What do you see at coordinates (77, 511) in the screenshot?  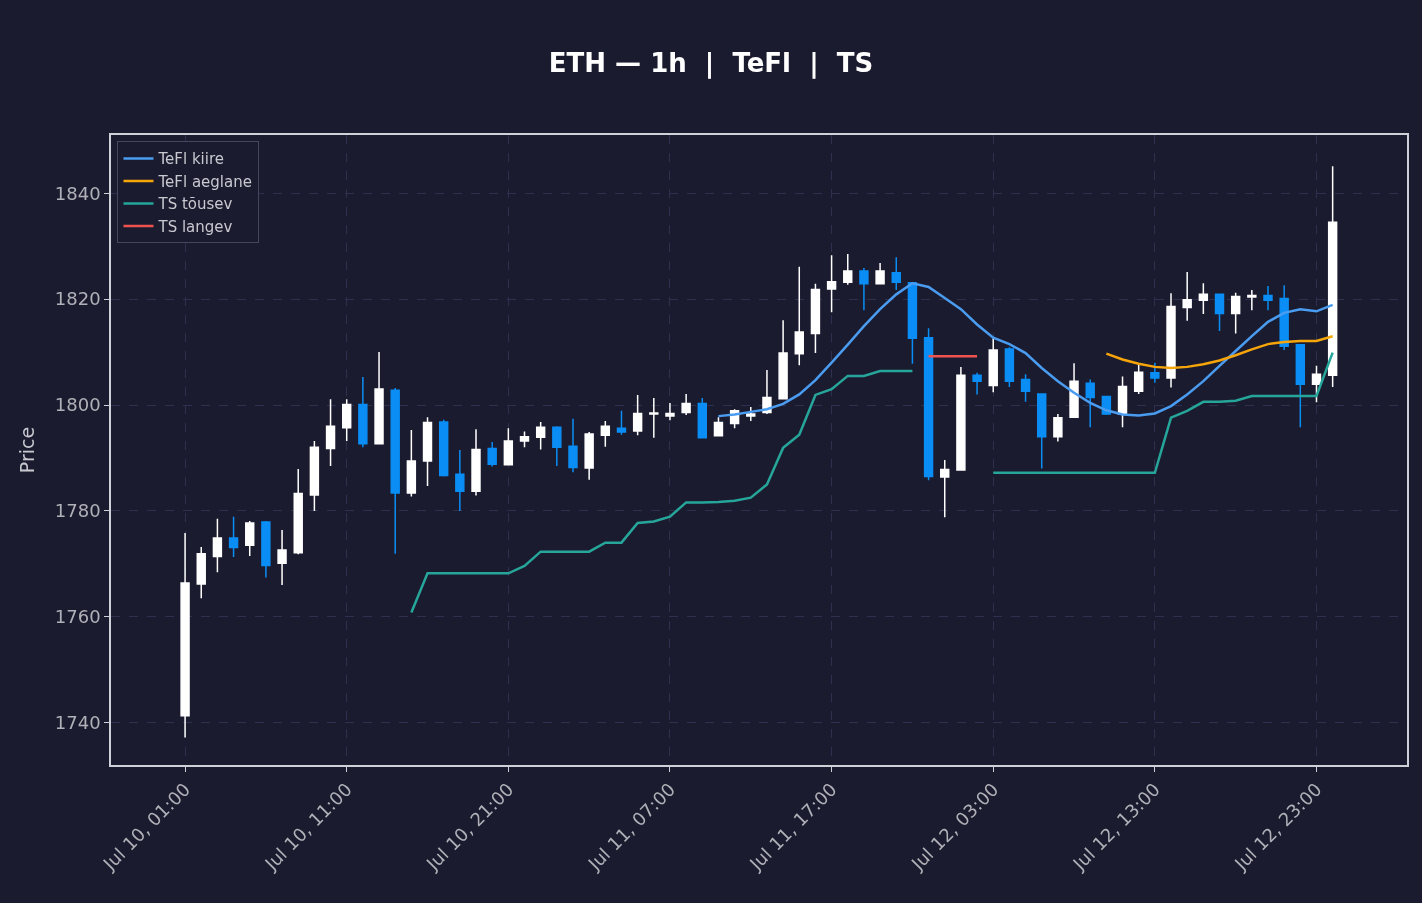 I see `y-tick-label: 1780` at bounding box center [77, 511].